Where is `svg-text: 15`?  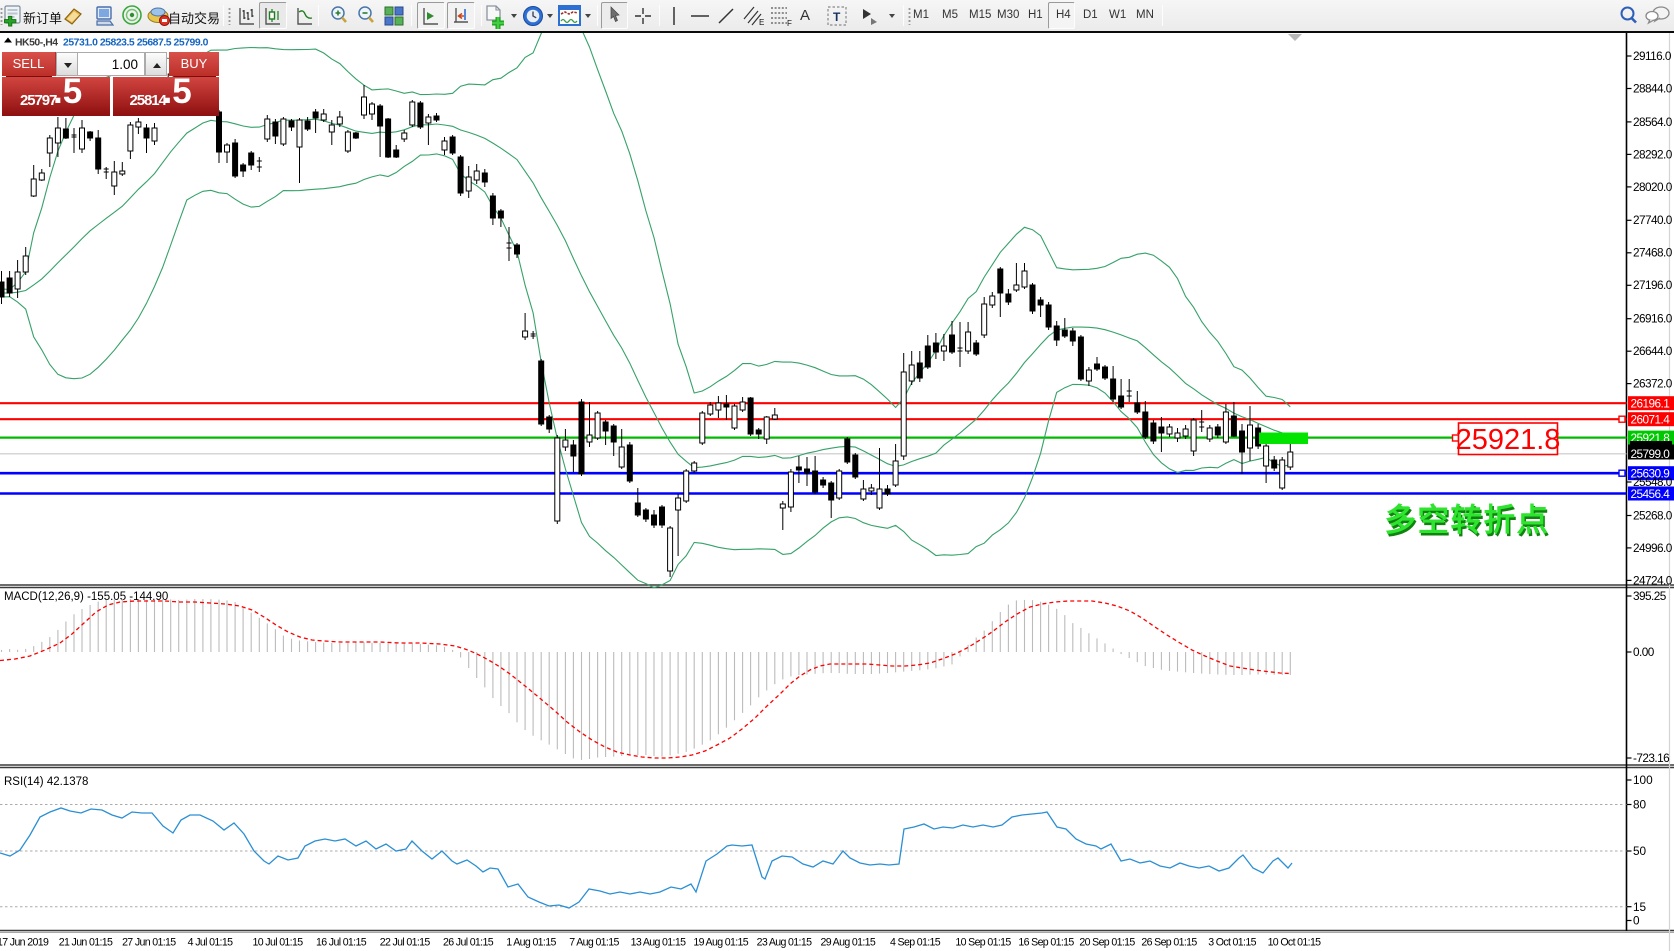 svg-text: 15 is located at coordinates (1640, 907).